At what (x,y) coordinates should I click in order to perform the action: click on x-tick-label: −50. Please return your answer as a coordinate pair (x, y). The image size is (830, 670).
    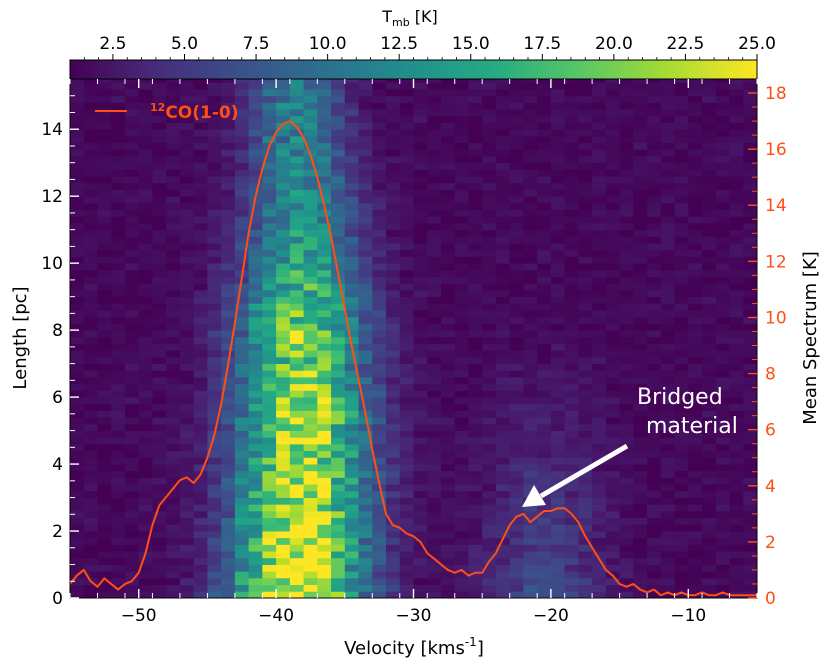
    Looking at the image, I should click on (139, 616).